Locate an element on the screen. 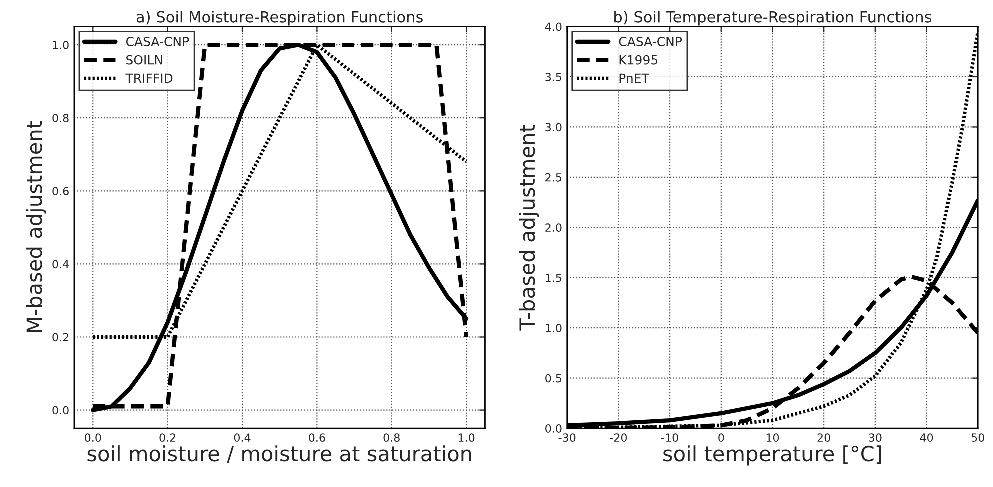  legend-label: K1995 is located at coordinates (639, 60).